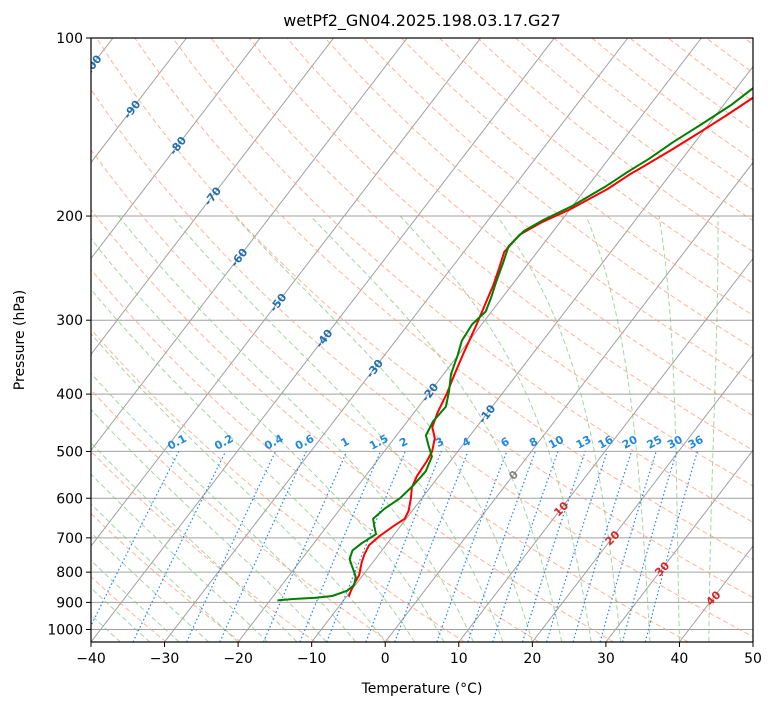 The height and width of the screenshot is (708, 775). What do you see at coordinates (65, 630) in the screenshot?
I see `y-tick-label: 1000` at bounding box center [65, 630].